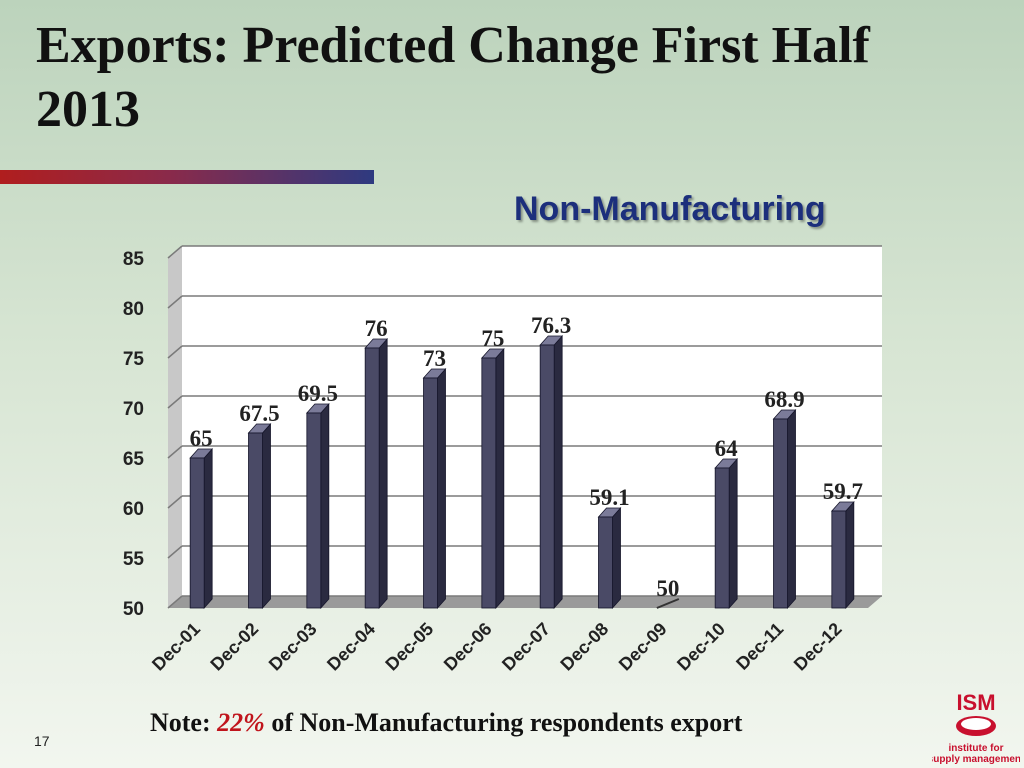 This screenshot has width=1024, height=768. I want to click on x-tick-label: Dec-10, so click(701, 647).